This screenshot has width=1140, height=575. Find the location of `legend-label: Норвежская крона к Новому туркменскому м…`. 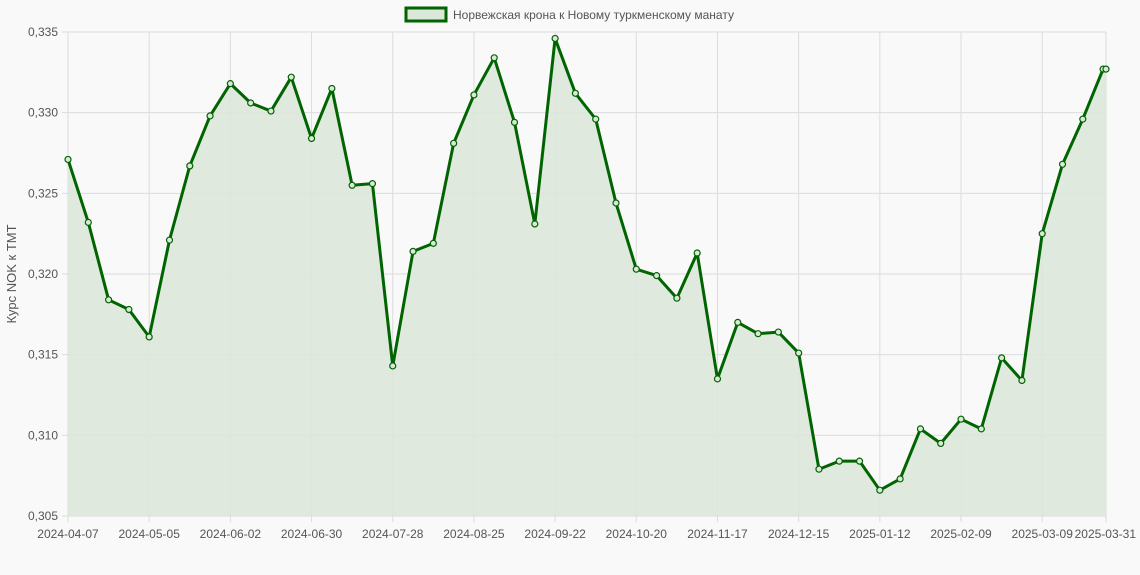

legend-label: Норвежская крона к Новому туркменскому м… is located at coordinates (593, 15).